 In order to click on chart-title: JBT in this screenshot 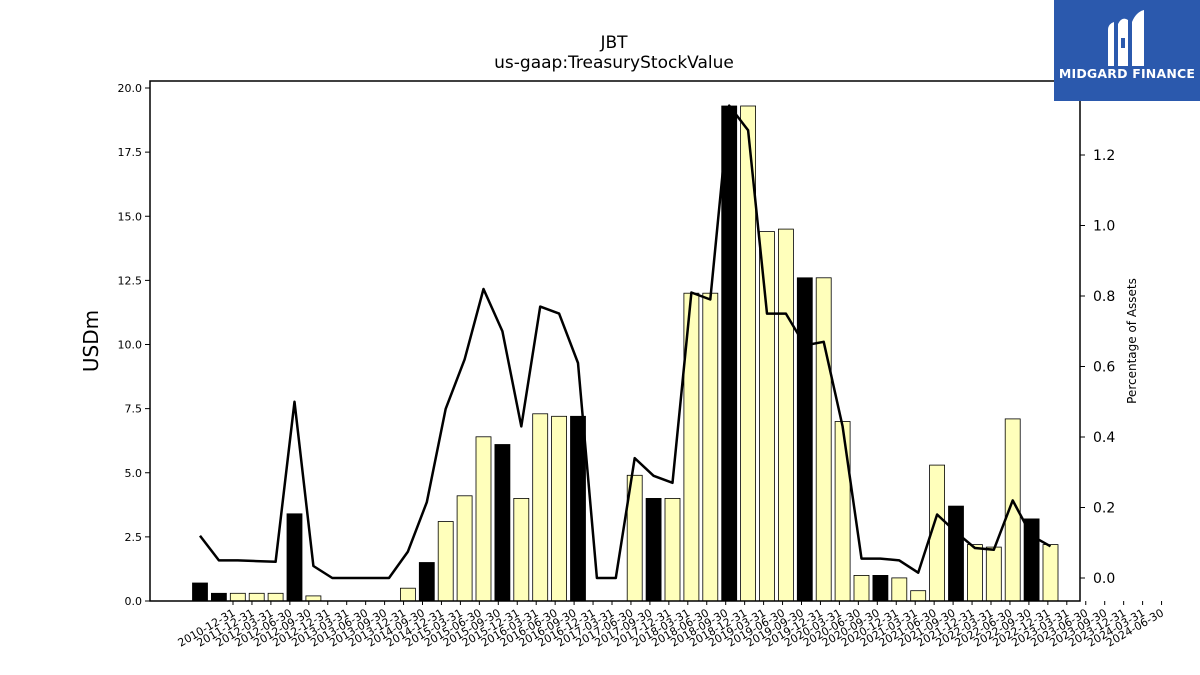, I will do `click(613, 43)`.